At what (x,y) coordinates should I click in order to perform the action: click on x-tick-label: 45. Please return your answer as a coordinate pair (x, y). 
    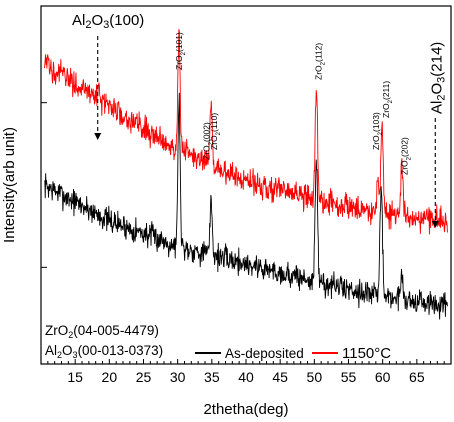
    Looking at the image, I should click on (280, 377).